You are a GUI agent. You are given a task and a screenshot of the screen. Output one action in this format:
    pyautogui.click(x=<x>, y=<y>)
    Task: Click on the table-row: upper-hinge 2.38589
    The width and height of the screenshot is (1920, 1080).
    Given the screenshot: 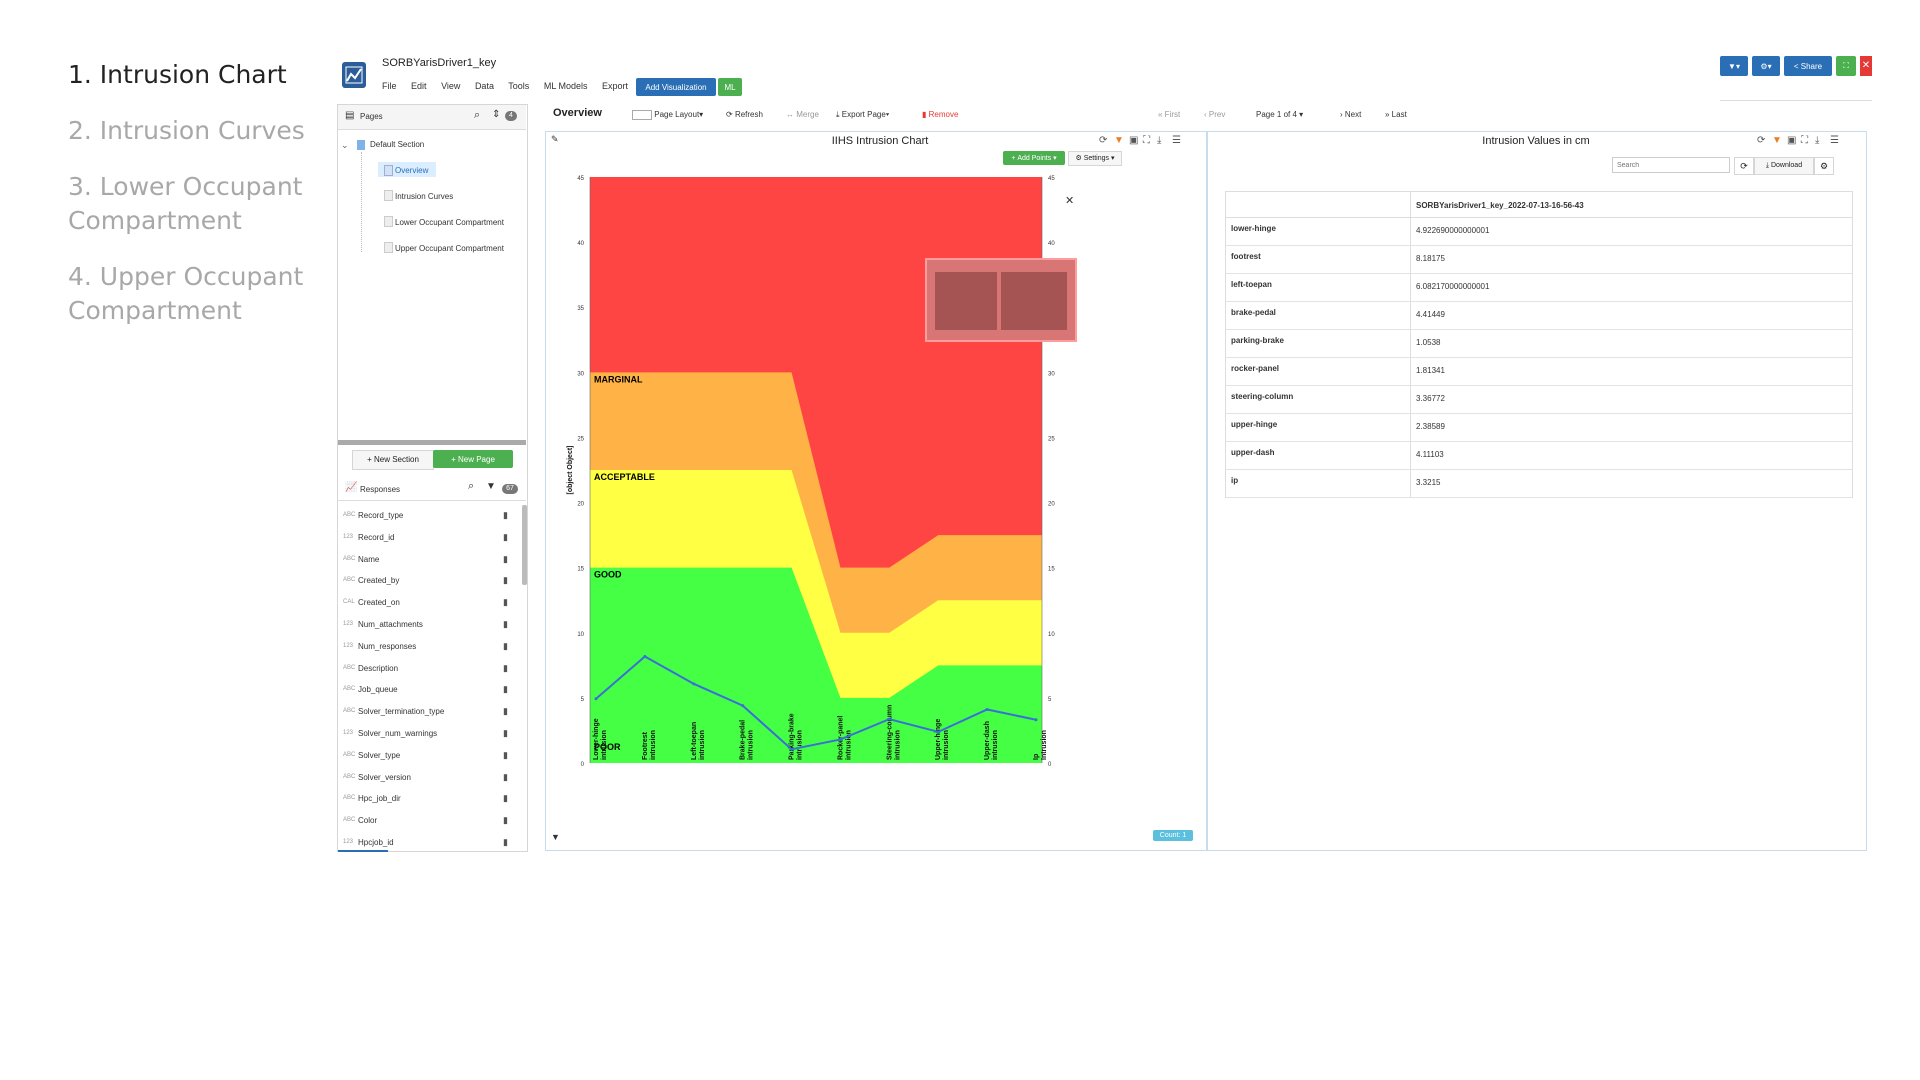 What is the action you would take?
    pyautogui.click(x=1539, y=427)
    